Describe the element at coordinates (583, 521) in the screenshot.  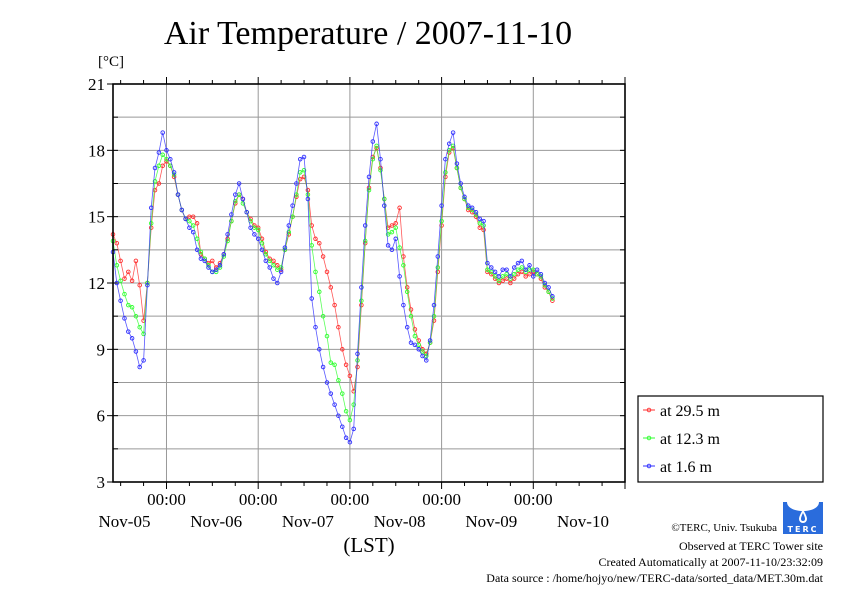
I see `x-tick-date-label: Nov-10` at that location.